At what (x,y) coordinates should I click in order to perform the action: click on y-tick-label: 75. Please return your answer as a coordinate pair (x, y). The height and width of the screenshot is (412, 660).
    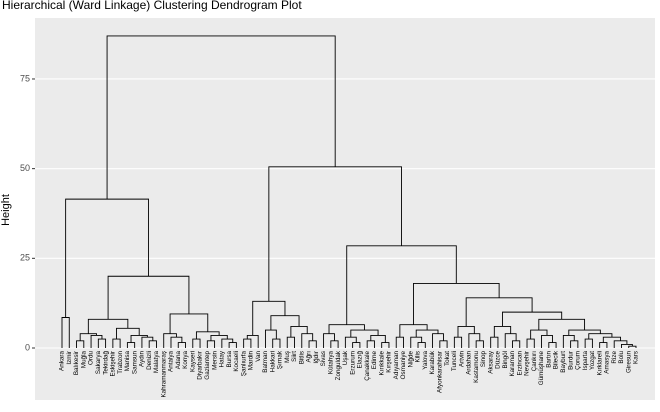
    Looking at the image, I should click on (25, 78).